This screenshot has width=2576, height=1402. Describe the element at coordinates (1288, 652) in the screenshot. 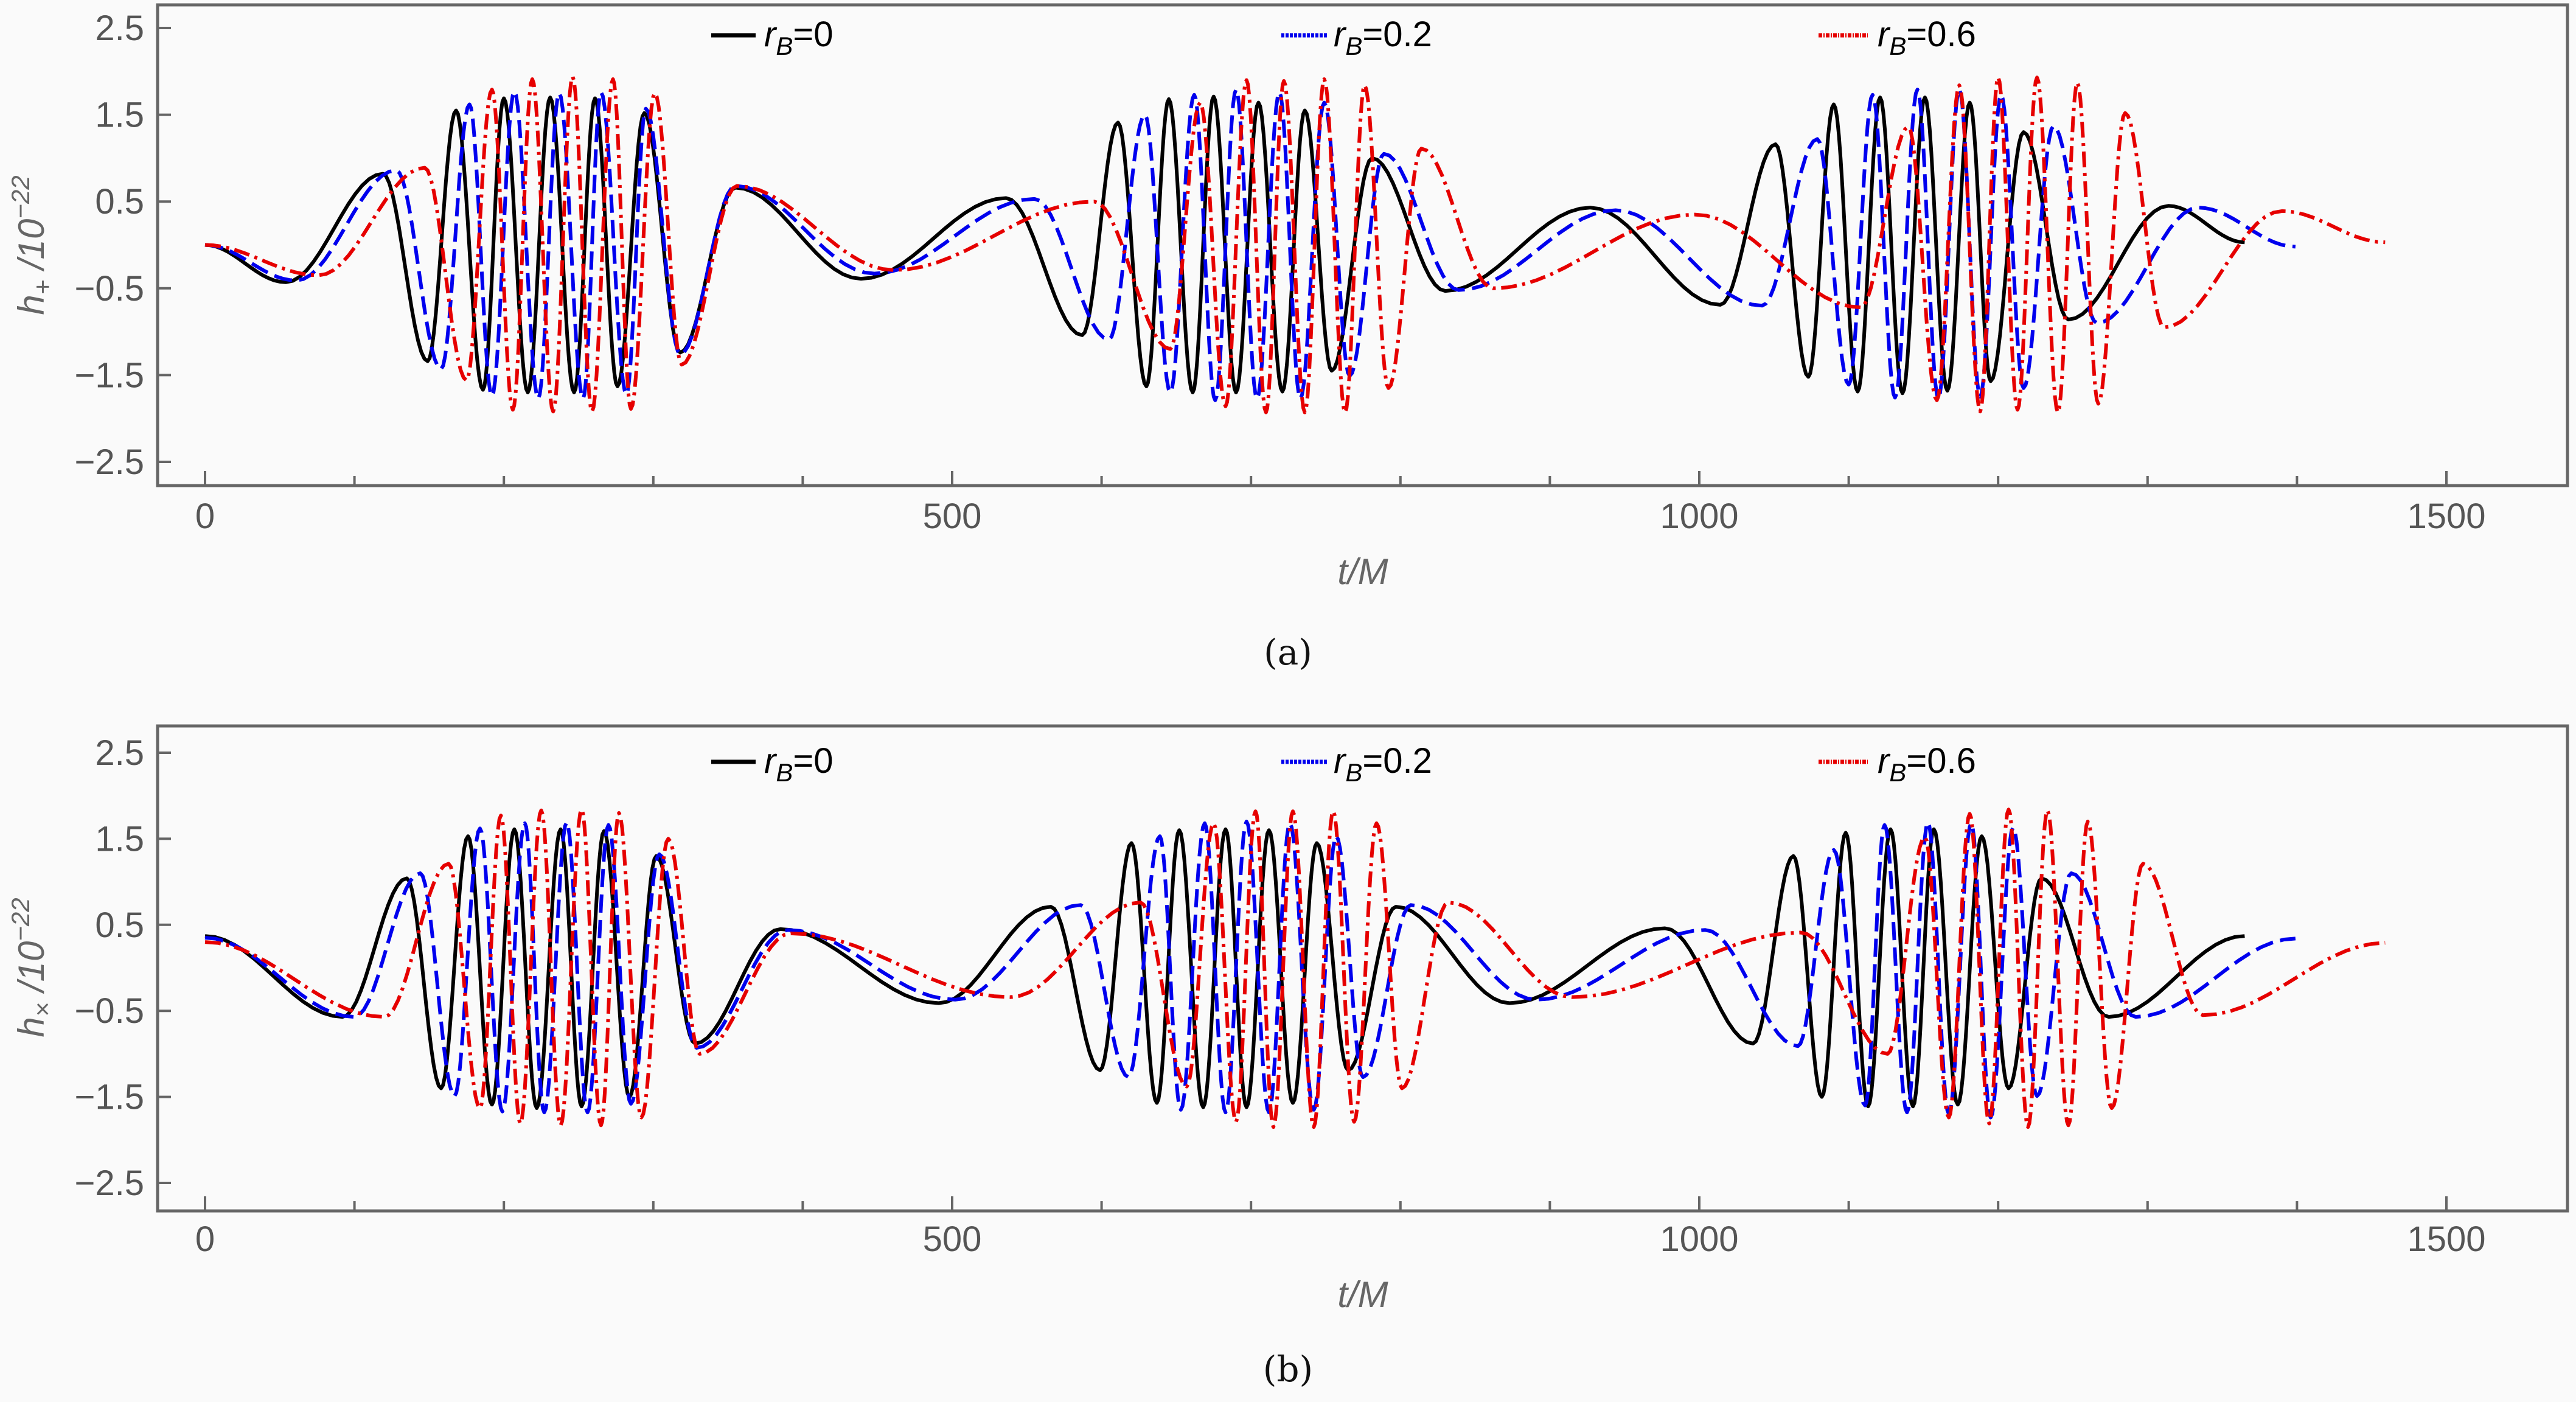

I see `panel-caption: (a)` at that location.